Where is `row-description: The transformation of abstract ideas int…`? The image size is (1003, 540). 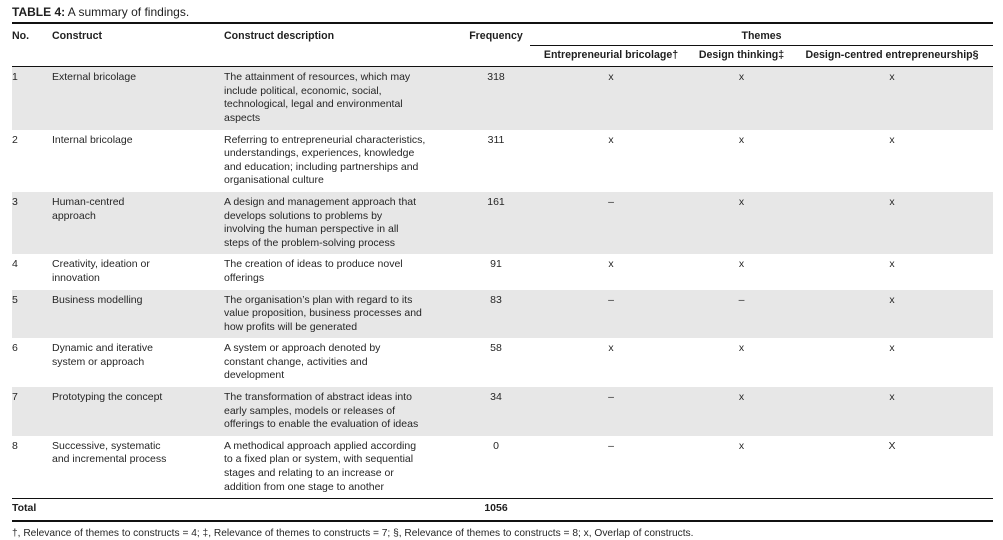 row-description: The transformation of abstract ideas int… is located at coordinates (343, 411).